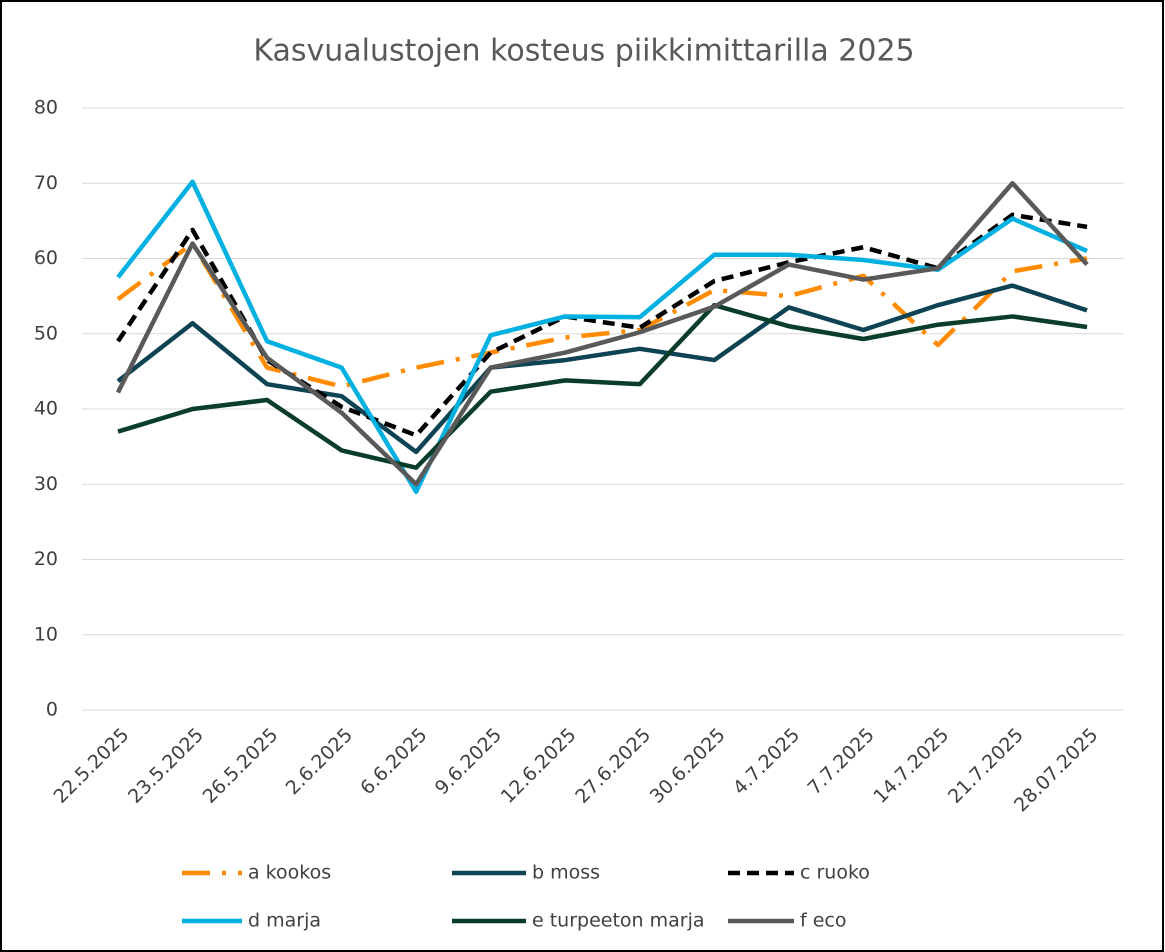 This screenshot has width=1165, height=952. What do you see at coordinates (46, 183) in the screenshot?
I see `y-tick-label: 70` at bounding box center [46, 183].